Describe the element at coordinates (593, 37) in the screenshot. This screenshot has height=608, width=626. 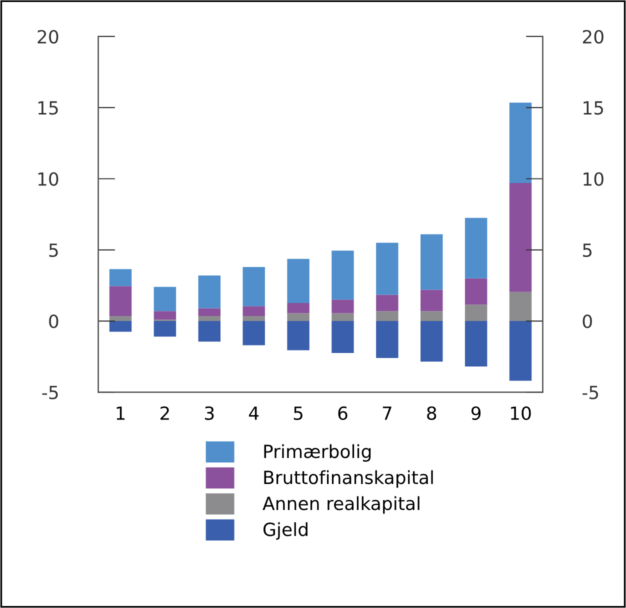
I see `y2-tick-label: 20` at that location.